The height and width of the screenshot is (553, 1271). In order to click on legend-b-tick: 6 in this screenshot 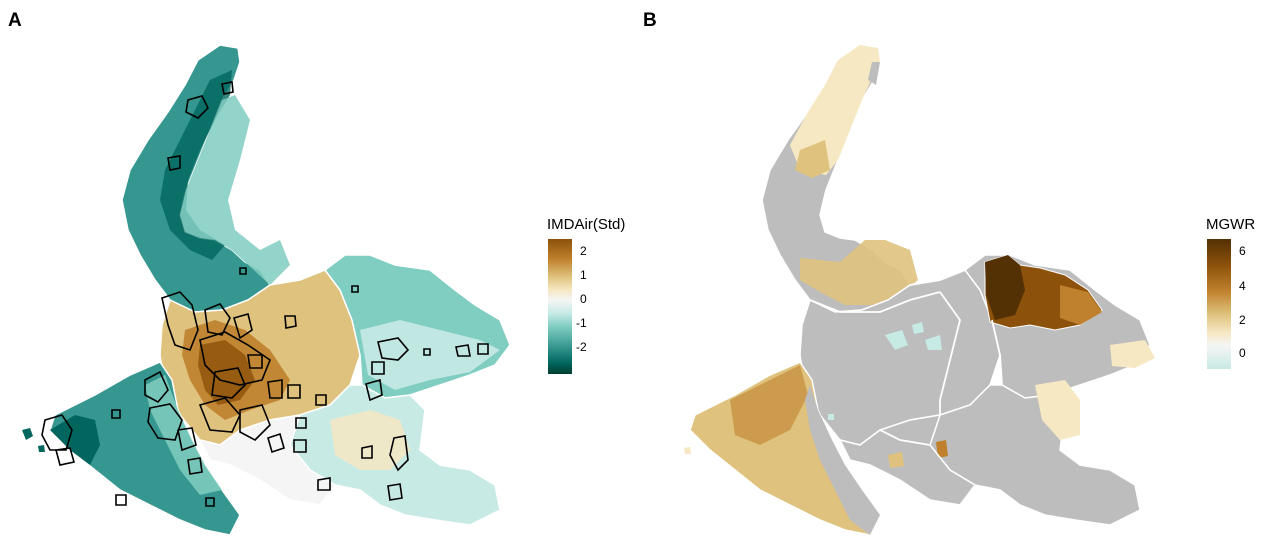, I will do `click(1242, 251)`.